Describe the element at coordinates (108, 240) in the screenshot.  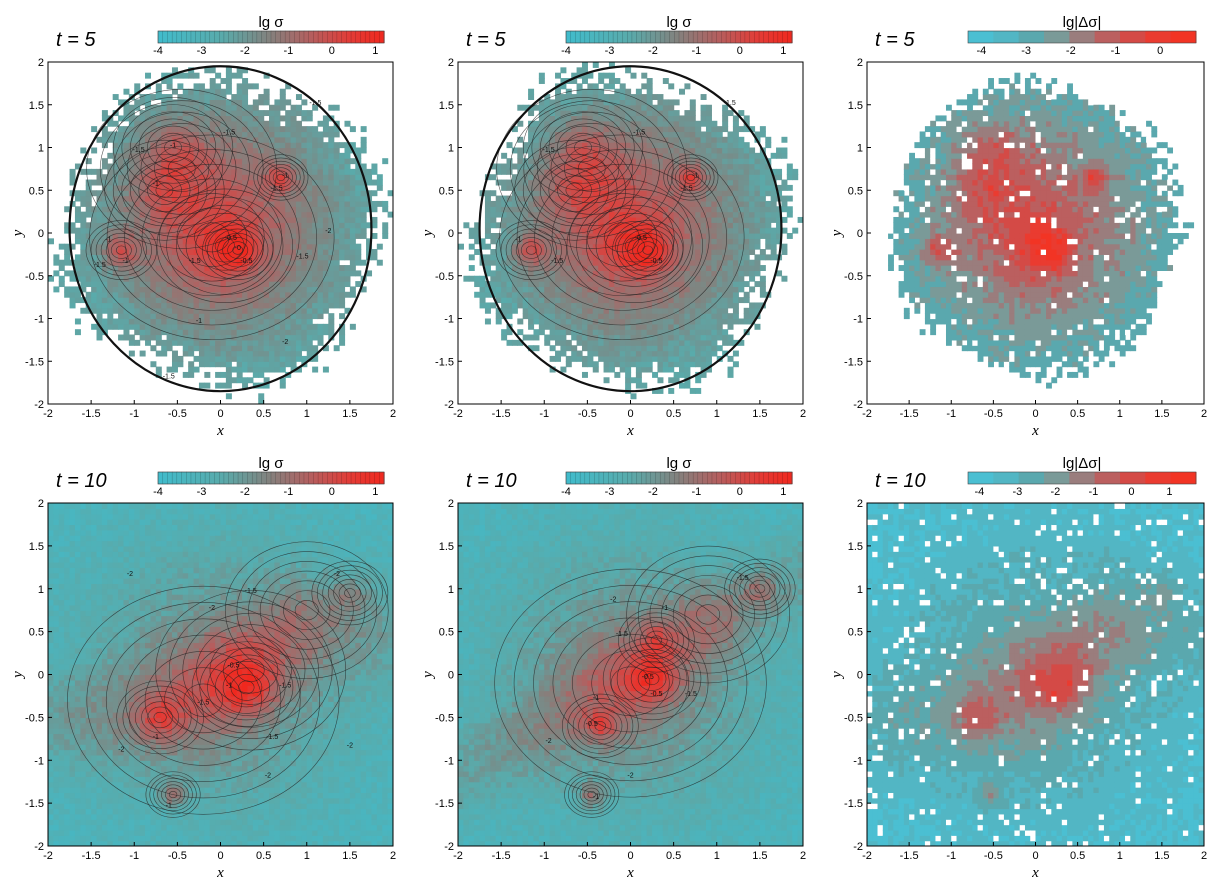
I see `contour-label: -1` at that location.